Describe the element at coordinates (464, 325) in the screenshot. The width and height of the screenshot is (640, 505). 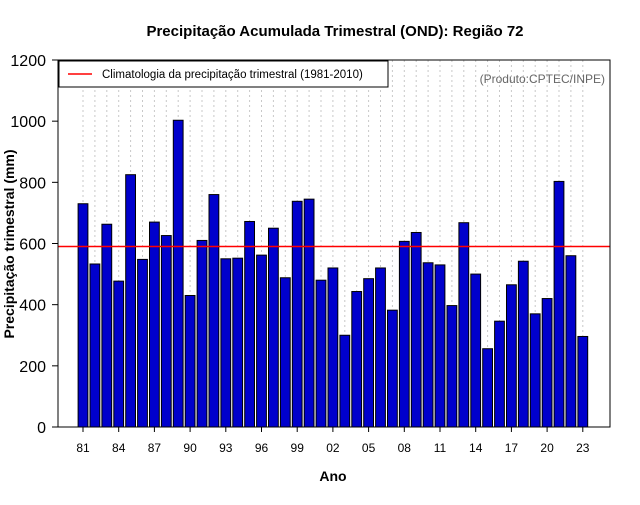
I see `bar-2013` at that location.